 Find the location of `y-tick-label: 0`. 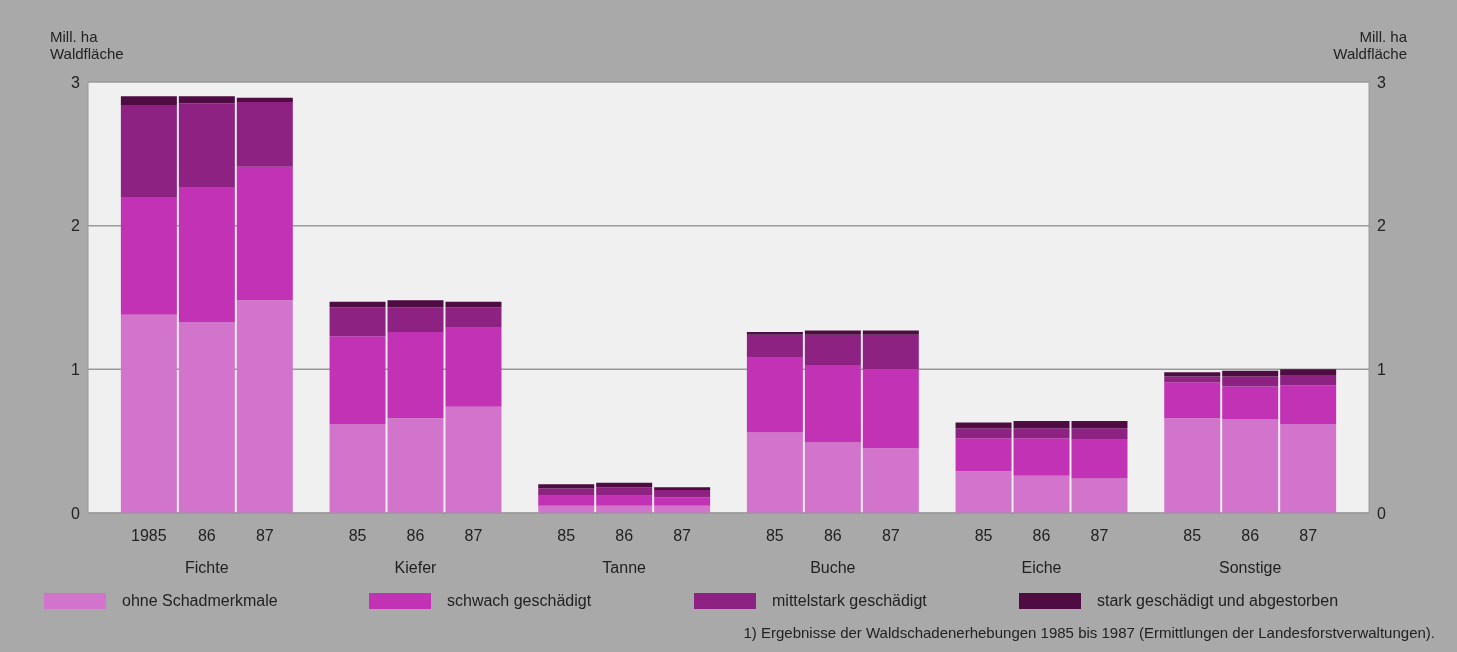

y-tick-label: 0 is located at coordinates (76, 513).